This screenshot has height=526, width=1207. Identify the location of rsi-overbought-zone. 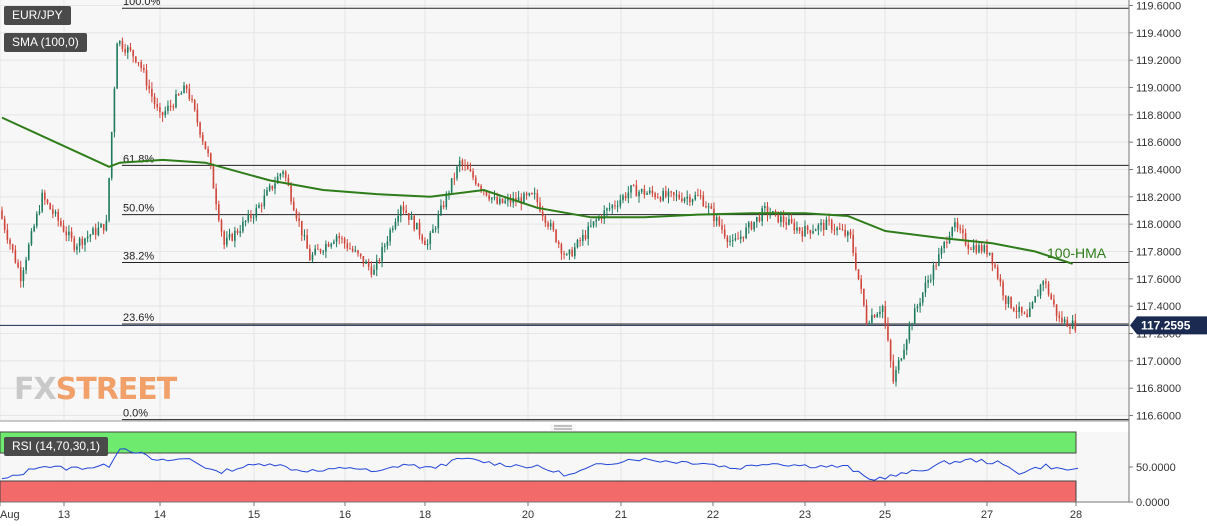
(538, 442).